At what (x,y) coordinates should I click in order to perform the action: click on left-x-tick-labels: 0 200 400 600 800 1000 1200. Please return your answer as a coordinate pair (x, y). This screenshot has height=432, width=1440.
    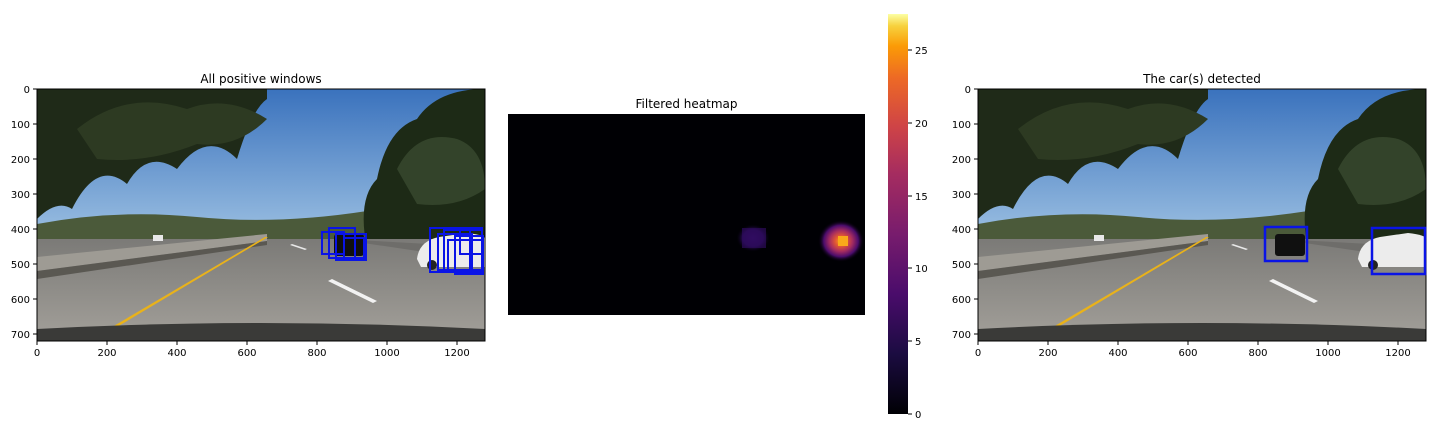
    Looking at the image, I should click on (252, 353).